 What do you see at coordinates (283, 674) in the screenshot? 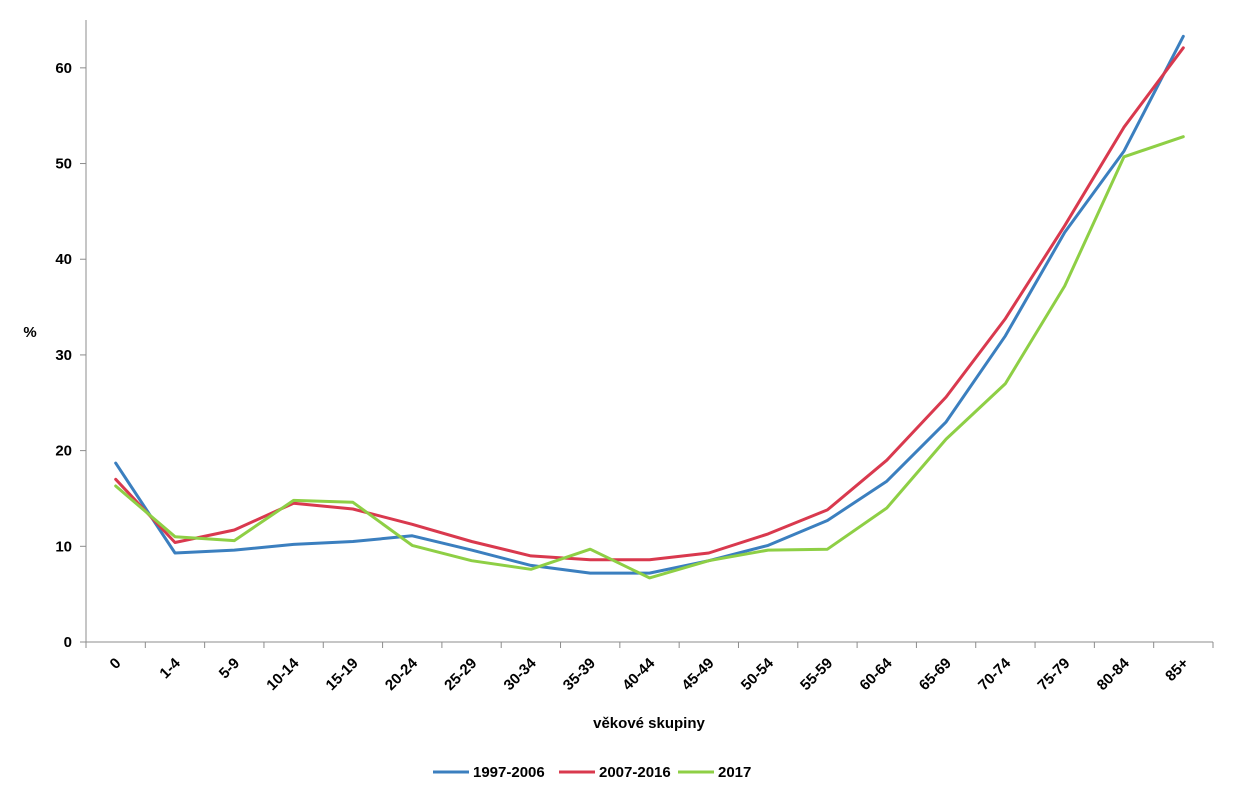
I see `x-tick-label: 10-14` at bounding box center [283, 674].